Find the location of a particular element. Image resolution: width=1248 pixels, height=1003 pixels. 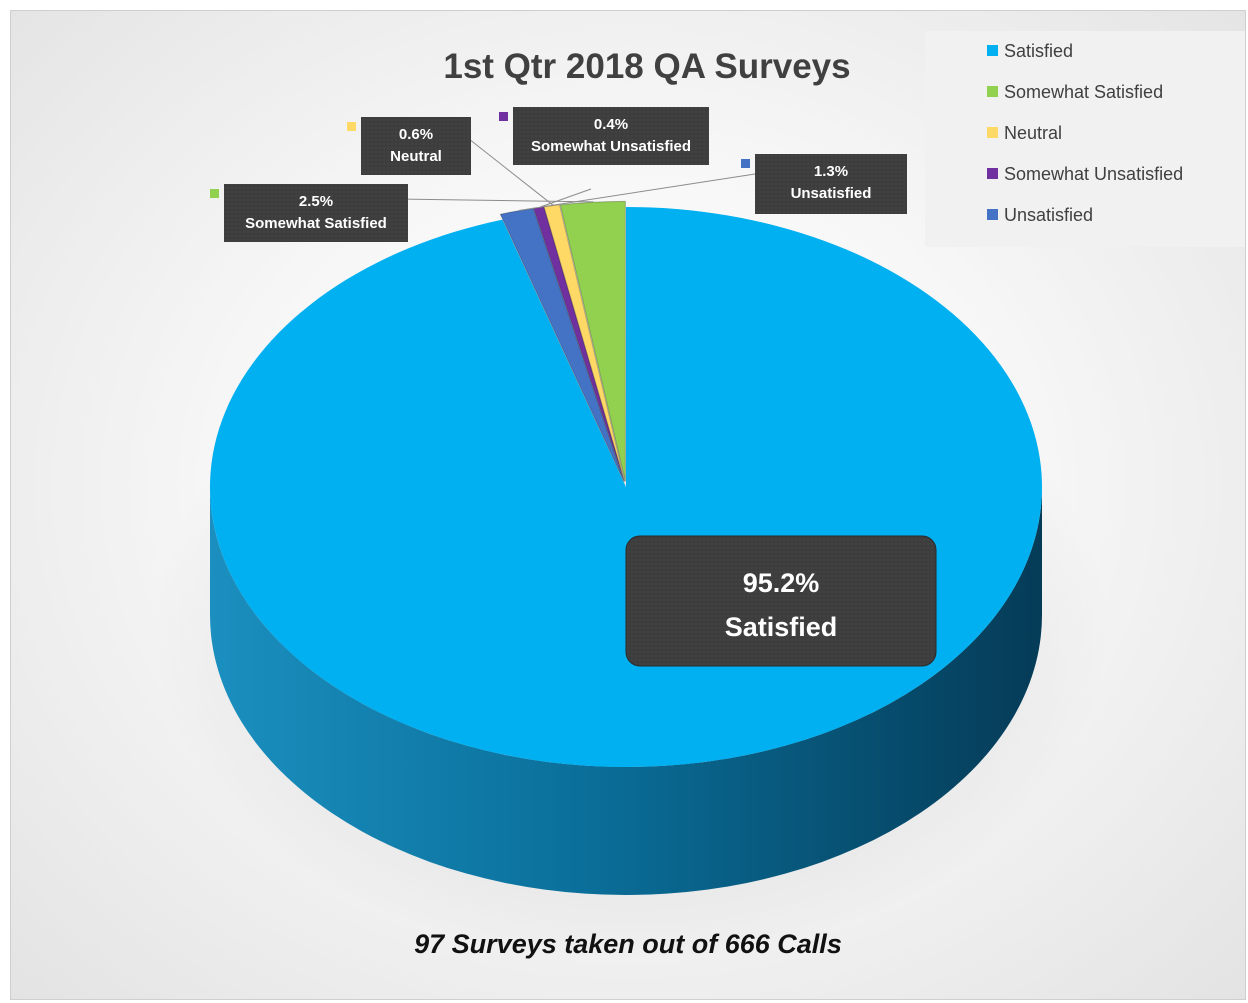

legend-label: Satisfied is located at coordinates (1039, 51).